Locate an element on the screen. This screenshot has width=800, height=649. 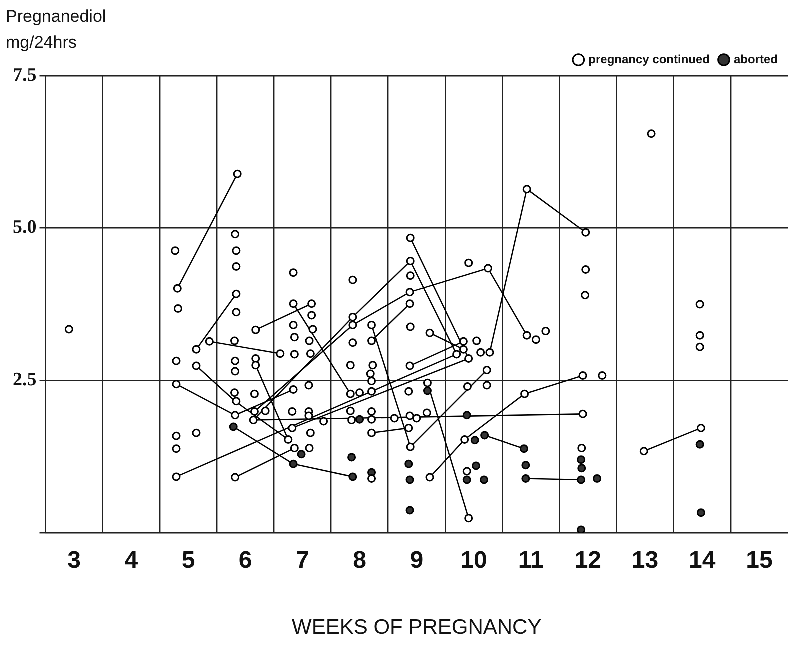
legend-label: aborted is located at coordinates (756, 59).